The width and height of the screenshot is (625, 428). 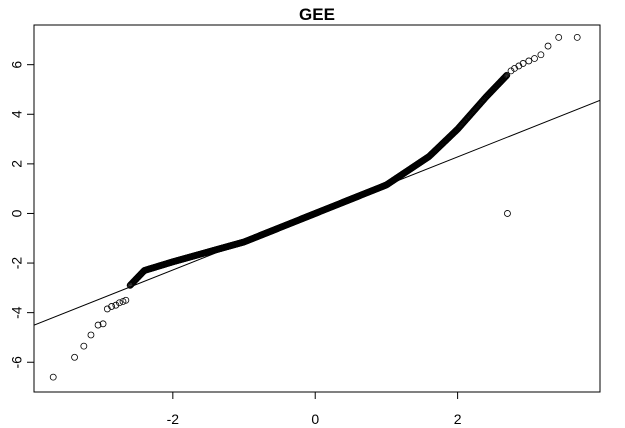 I want to click on x-tick-label: 0, so click(x=315, y=419).